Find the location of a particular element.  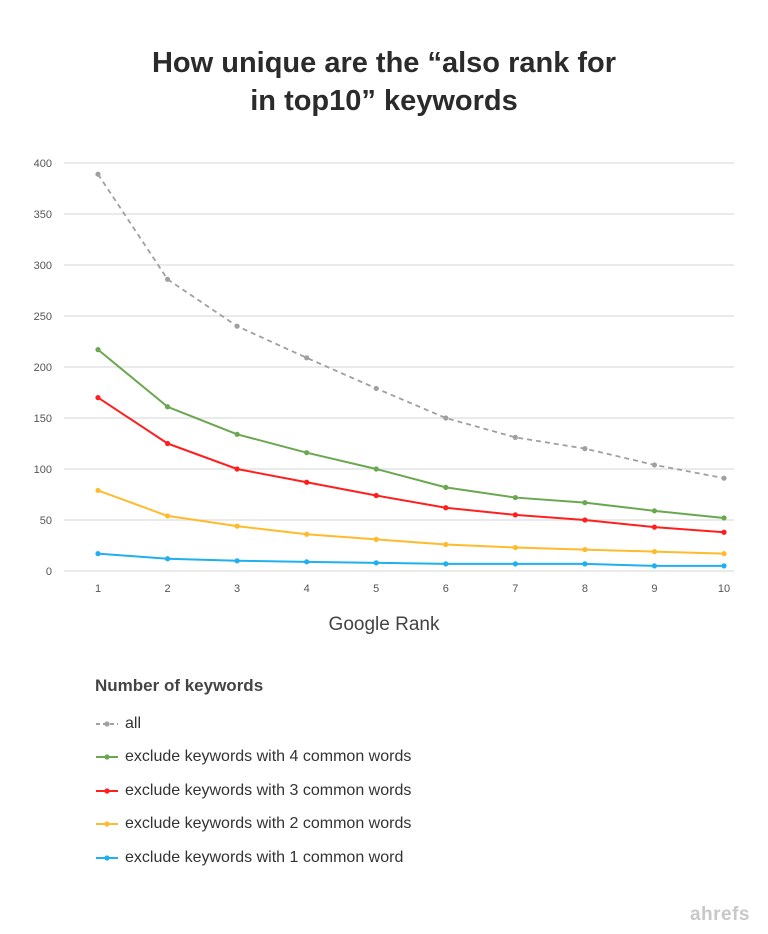

x-tick-label: 1 is located at coordinates (98, 589).